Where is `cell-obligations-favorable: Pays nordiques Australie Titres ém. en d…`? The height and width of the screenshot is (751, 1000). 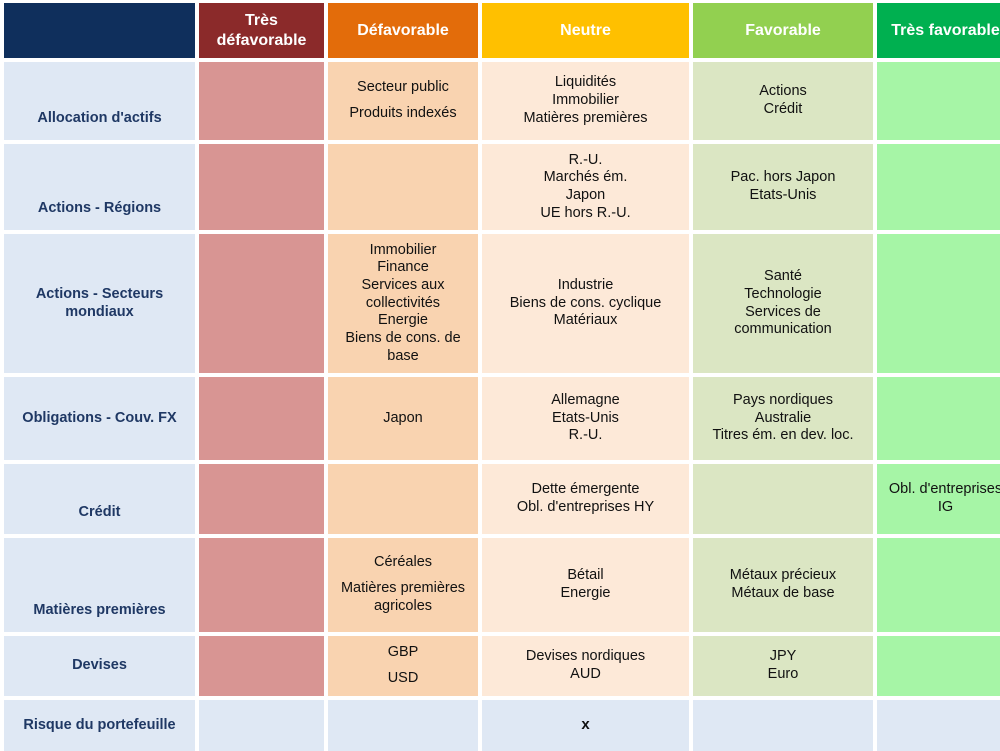
cell-obligations-favorable: Pays nordiques Australie Titres ém. en d… is located at coordinates (783, 418).